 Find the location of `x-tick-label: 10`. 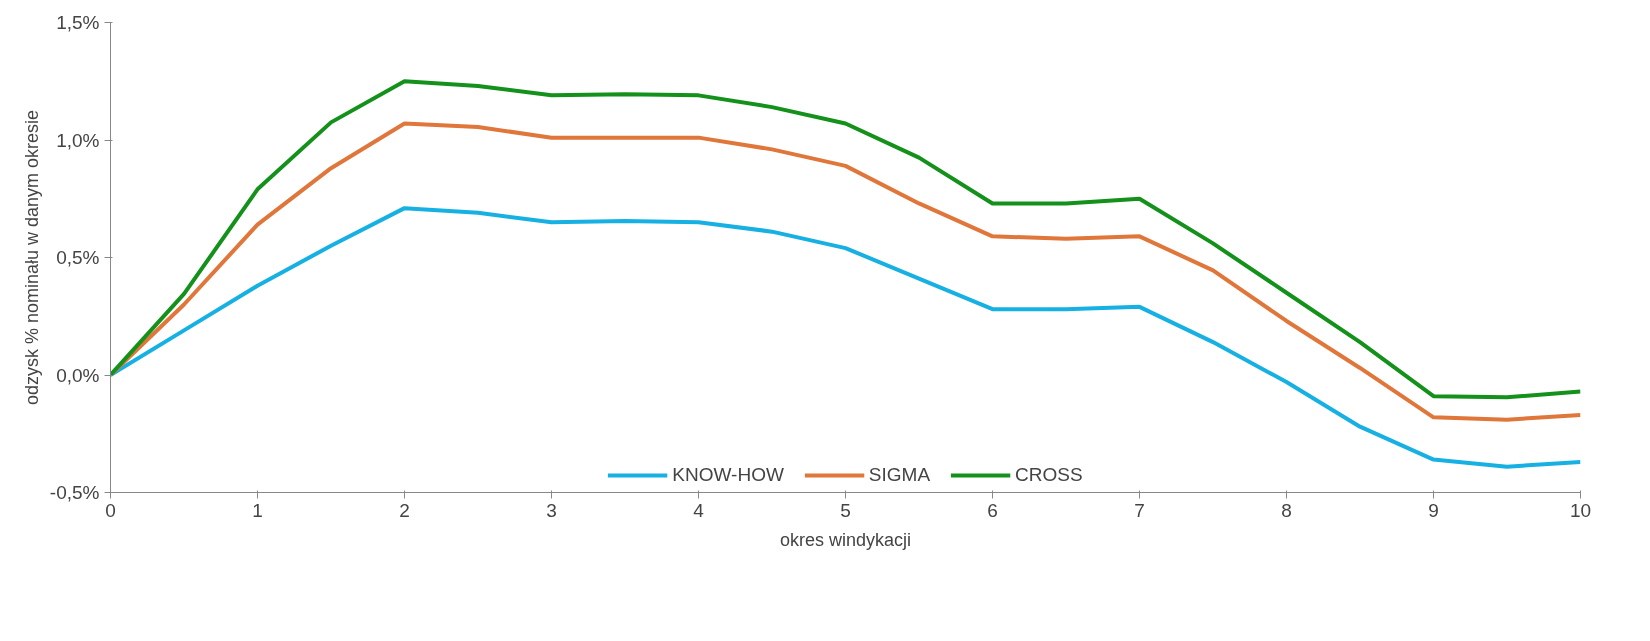

x-tick-label: 10 is located at coordinates (1580, 510).